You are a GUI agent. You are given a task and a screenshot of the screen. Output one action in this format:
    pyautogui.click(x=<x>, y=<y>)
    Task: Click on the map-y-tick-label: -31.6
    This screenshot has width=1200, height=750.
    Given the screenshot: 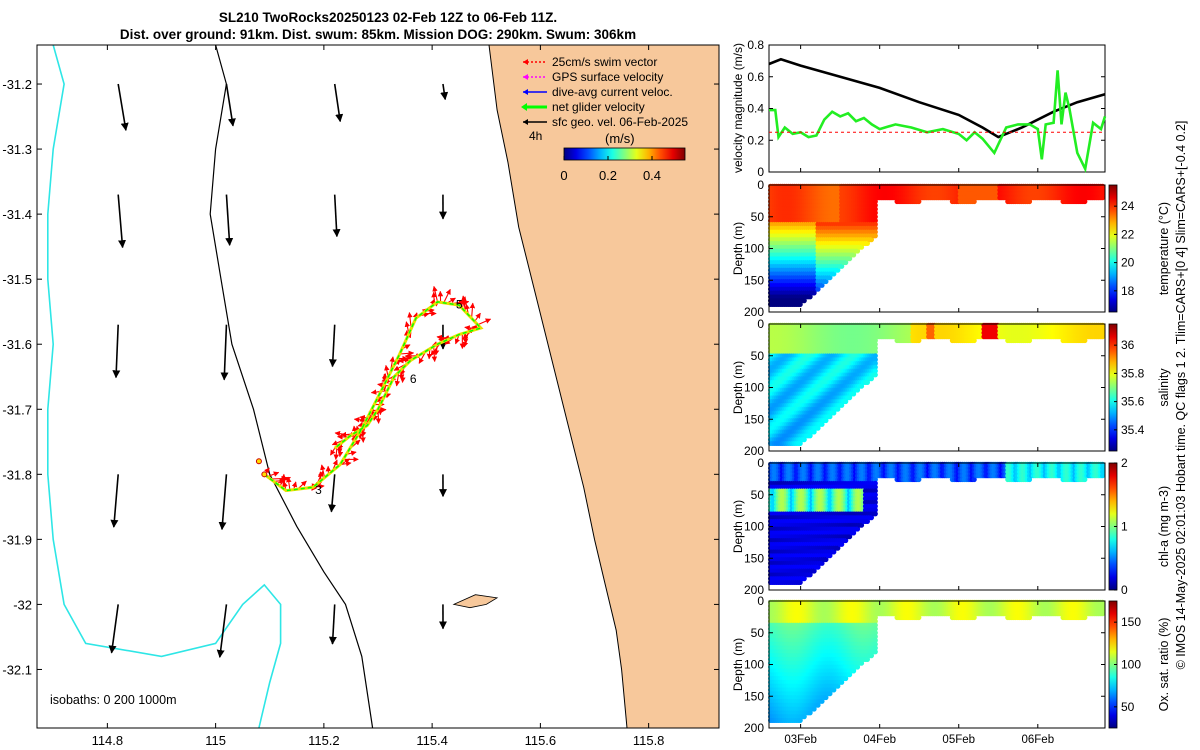 What is the action you would take?
    pyautogui.click(x=17, y=344)
    